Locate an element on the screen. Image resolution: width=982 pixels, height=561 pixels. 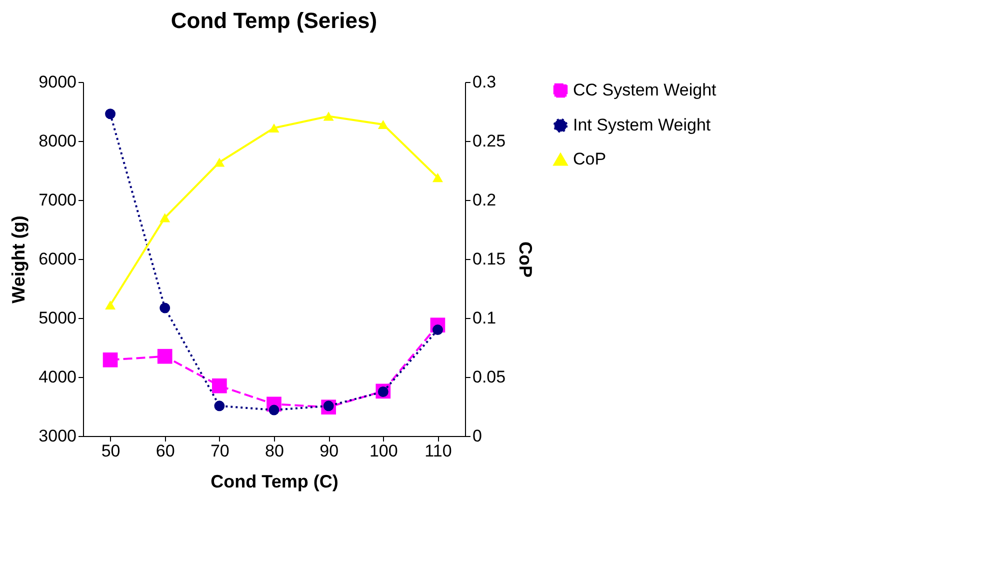
y2-tick-label: 0.05 is located at coordinates (489, 377).